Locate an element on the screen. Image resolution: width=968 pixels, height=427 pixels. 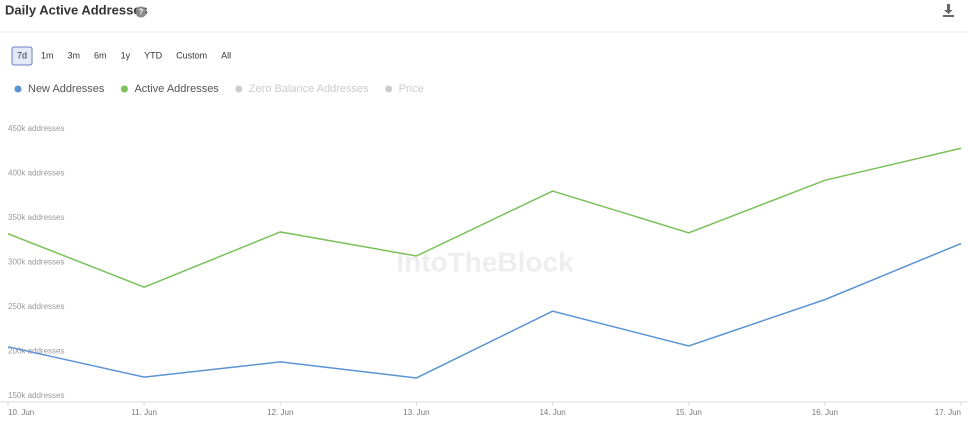
range-label: 6m is located at coordinates (100, 55).